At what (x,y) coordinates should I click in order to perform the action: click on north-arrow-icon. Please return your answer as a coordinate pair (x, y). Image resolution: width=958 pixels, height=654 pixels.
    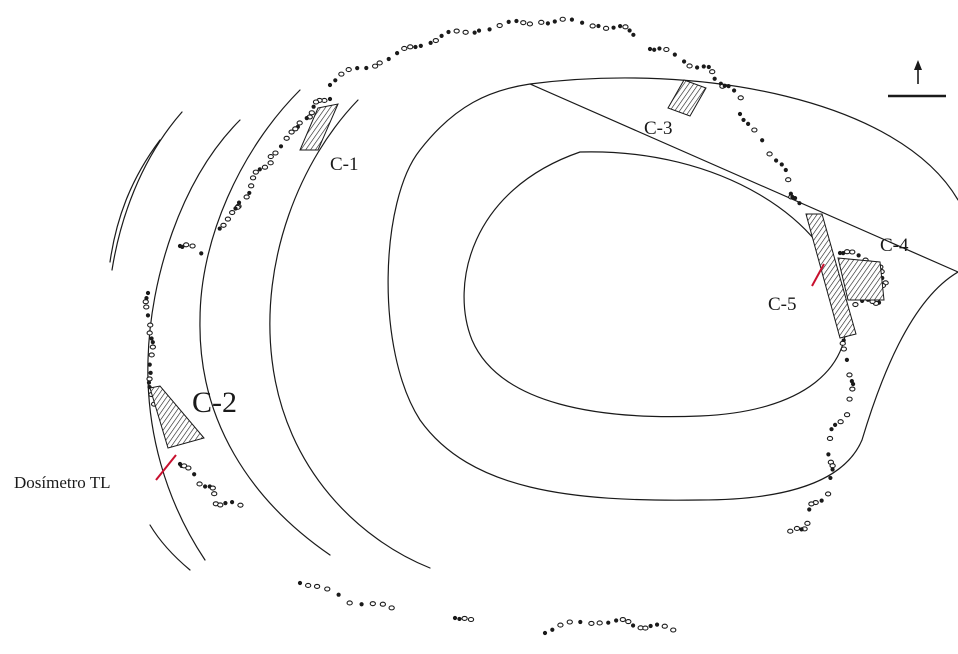
    Looking at the image, I should click on (917, 79).